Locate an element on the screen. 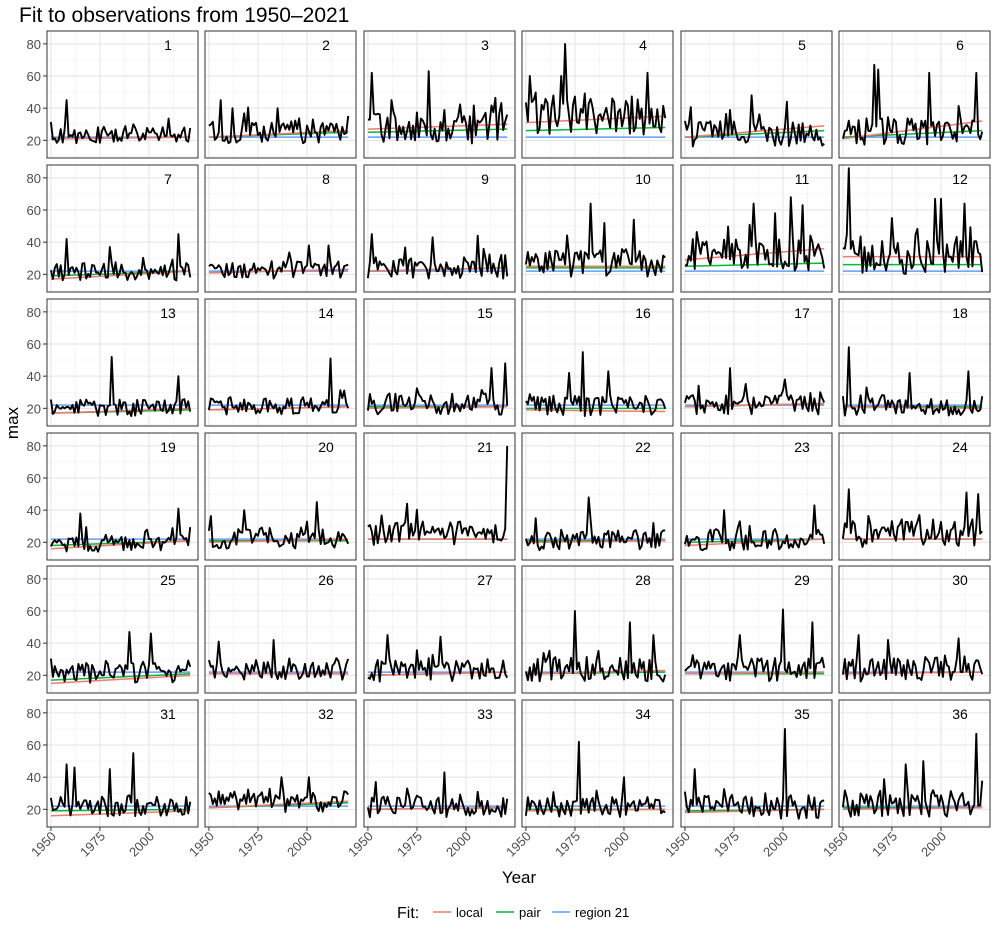  panel-label: 21 is located at coordinates (485, 447).